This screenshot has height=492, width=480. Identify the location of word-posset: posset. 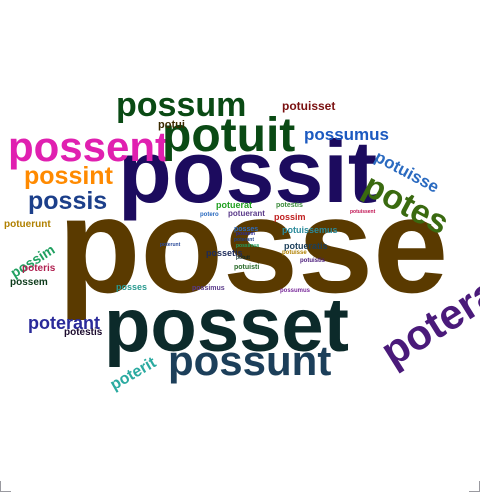
(226, 325).